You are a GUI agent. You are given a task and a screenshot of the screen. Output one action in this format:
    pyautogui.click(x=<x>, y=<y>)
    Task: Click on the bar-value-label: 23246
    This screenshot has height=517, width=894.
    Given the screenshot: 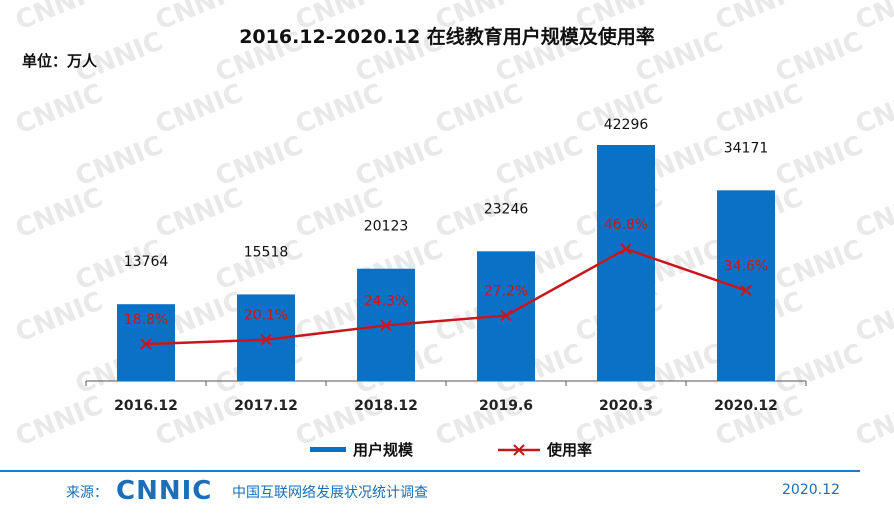 What is the action you would take?
    pyautogui.click(x=506, y=209)
    